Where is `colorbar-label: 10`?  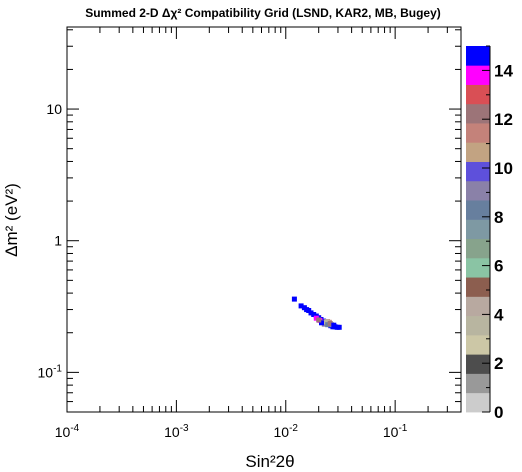 colorbar-label: 10 is located at coordinates (503, 168).